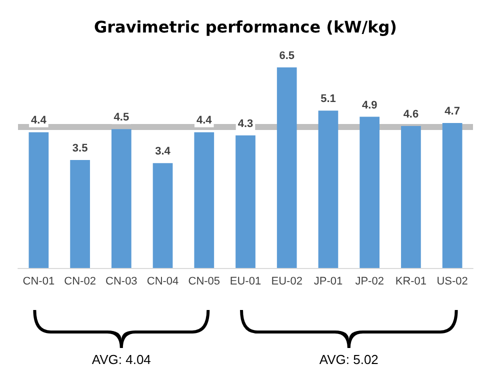 Image resolution: width=491 pixels, height=383 pixels. I want to click on data-label: 5.1, so click(328, 99).